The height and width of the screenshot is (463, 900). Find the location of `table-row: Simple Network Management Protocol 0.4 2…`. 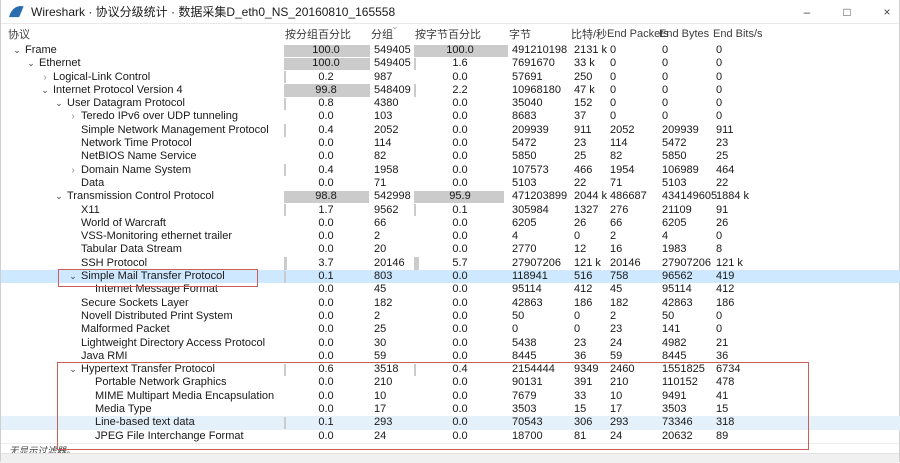

table-row: Simple Network Management Protocol 0.4 2… is located at coordinates (450, 130).